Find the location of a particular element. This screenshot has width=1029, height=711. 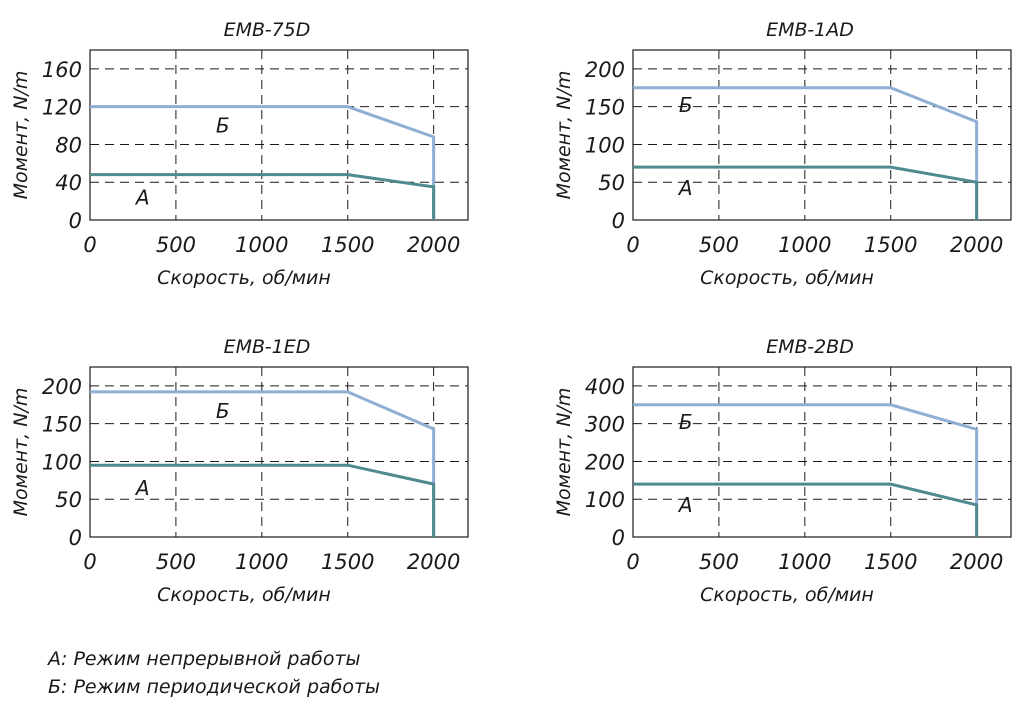

chart2-title: EMB-1AD is located at coordinates (810, 30).